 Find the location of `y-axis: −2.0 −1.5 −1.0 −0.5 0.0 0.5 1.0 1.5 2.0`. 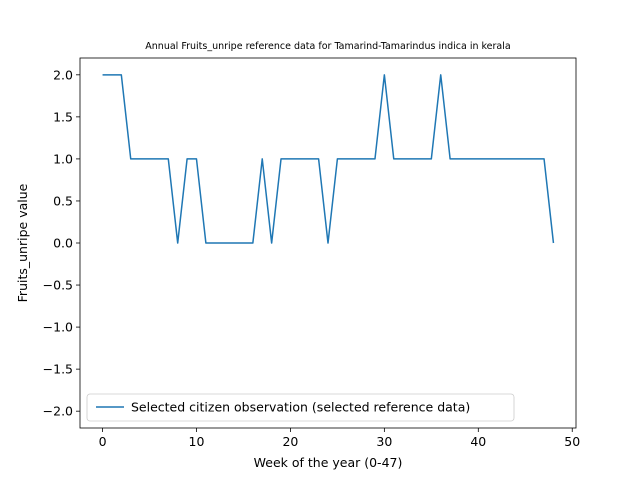

y-axis: −2.0 −1.5 −1.0 −0.5 0.0 0.5 1.0 1.5 2.0 is located at coordinates (61, 243).